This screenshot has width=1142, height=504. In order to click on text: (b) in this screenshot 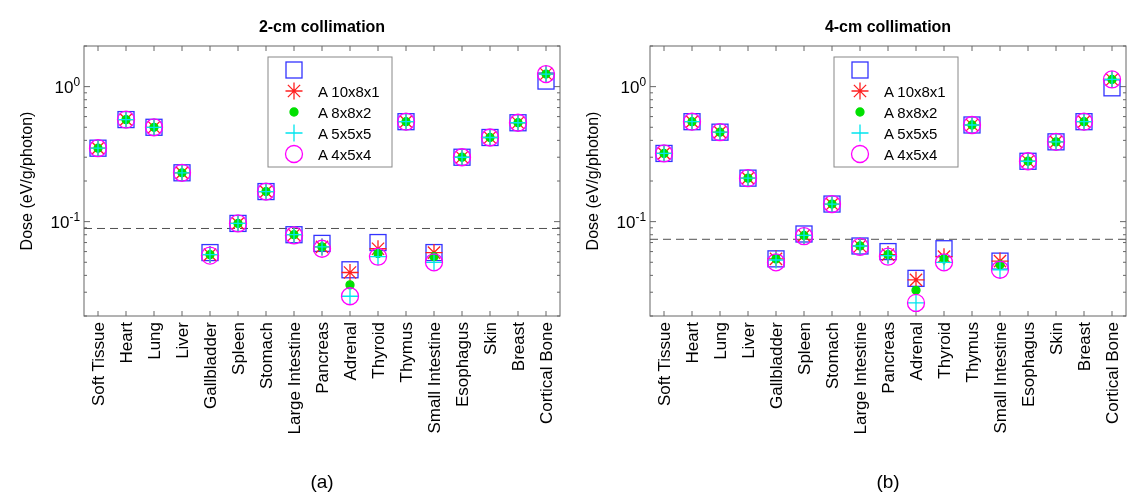, I will do `click(888, 481)`.